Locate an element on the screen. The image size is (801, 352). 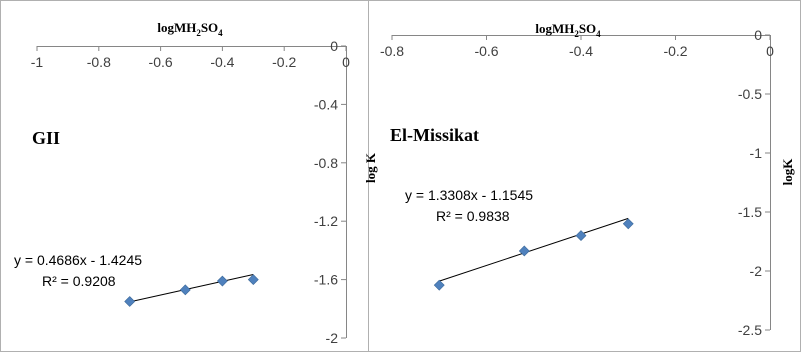
y-axis-title: logK is located at coordinates (787, 172).